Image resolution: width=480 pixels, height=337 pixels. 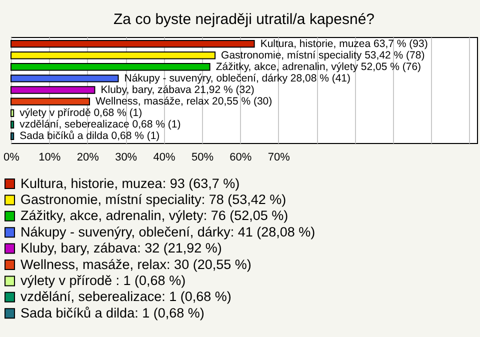 I want to click on legend-label: Kultura, historie, muzea: 93 (63,7 %), so click(x=130, y=183).